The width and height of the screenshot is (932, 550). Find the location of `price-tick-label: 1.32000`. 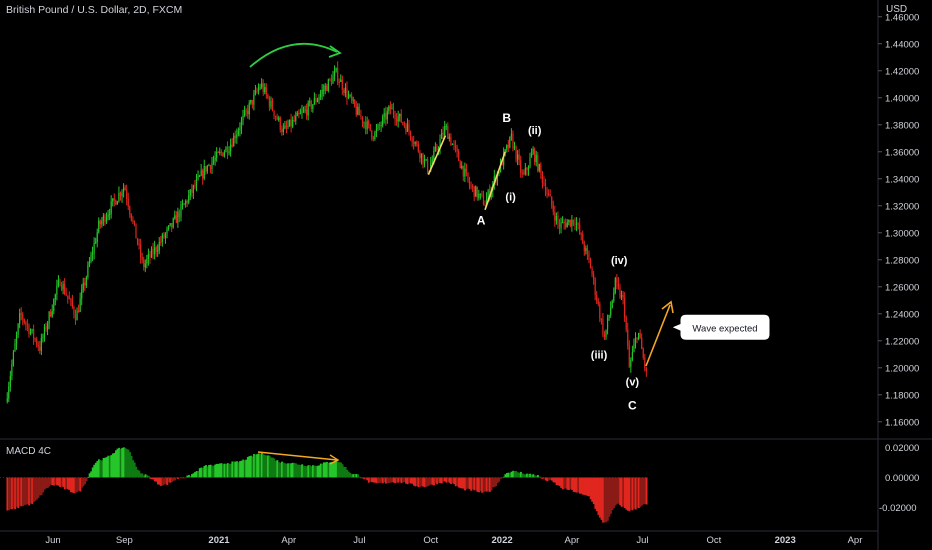

price-tick-label: 1.32000 is located at coordinates (902, 206).